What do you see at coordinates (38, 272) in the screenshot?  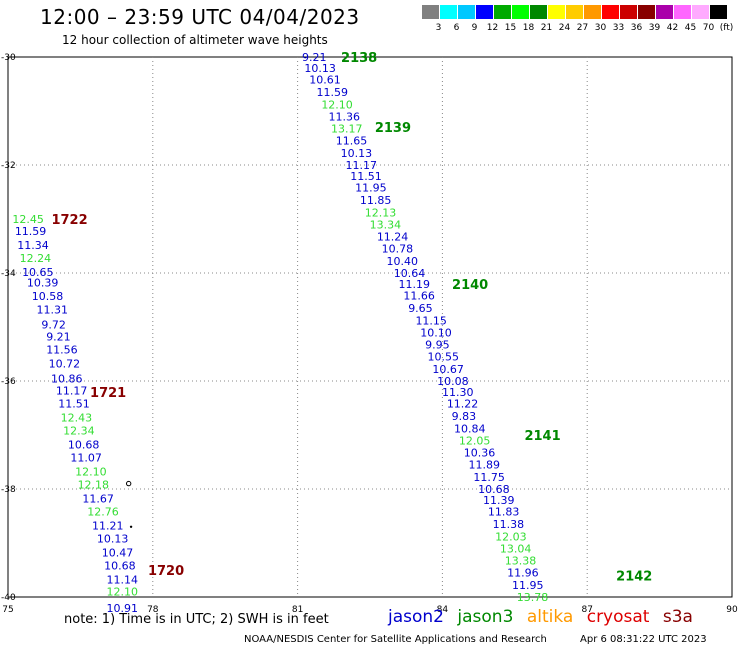 I see `wave-height-value: 10.65` at bounding box center [38, 272].